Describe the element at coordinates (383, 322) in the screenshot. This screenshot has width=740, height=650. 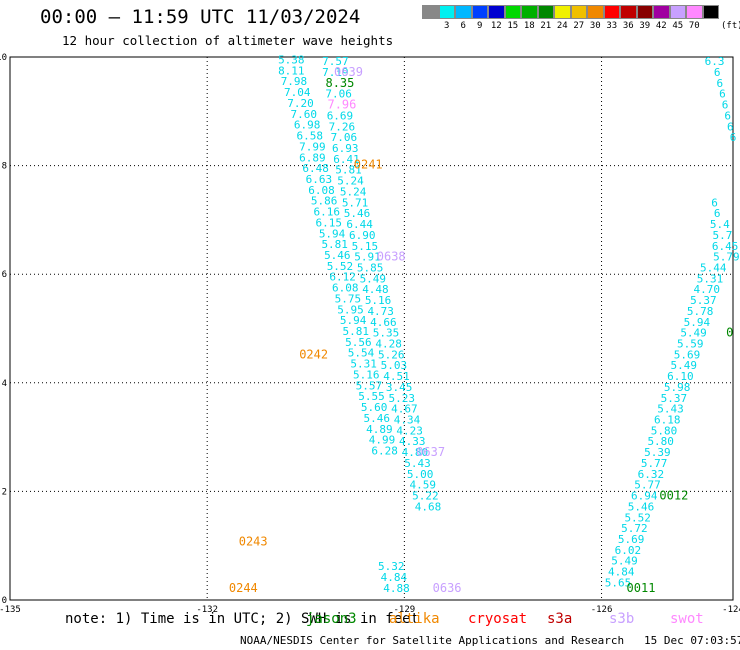
I see `data-point-label: 4.66` at that location.